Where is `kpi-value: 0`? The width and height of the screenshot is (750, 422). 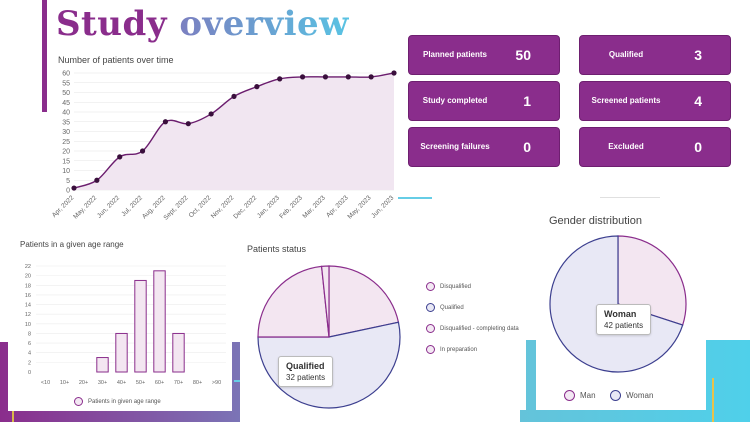
kpi-value: 0 is located at coordinates (527, 147).